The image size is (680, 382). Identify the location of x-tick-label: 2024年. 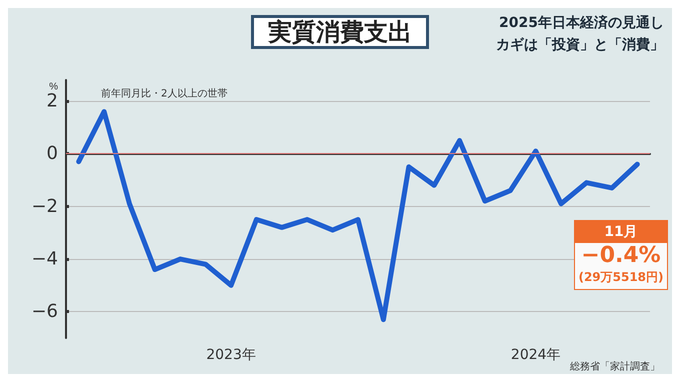
(535, 355).